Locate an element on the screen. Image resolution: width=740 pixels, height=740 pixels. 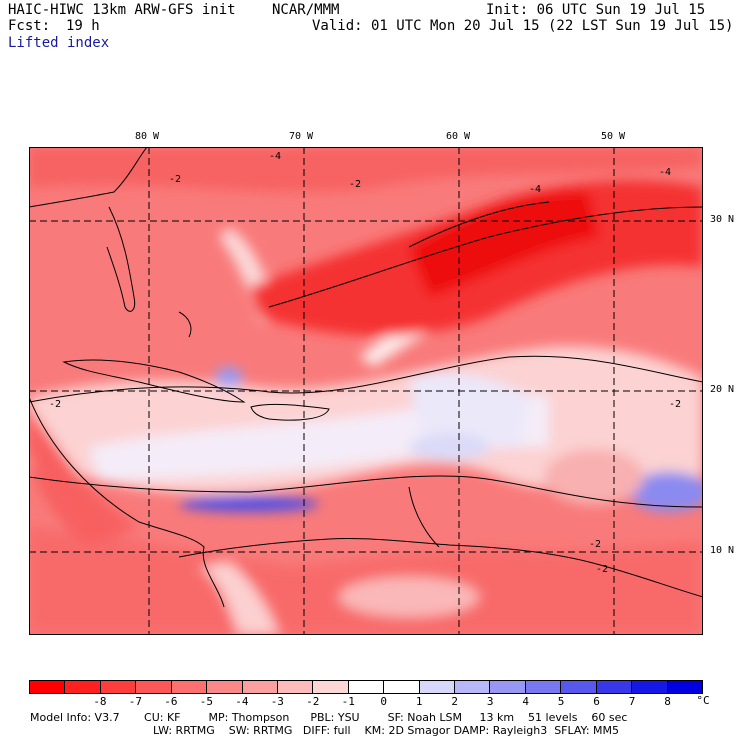
lon-label-80w: 80 W is located at coordinates (147, 136).